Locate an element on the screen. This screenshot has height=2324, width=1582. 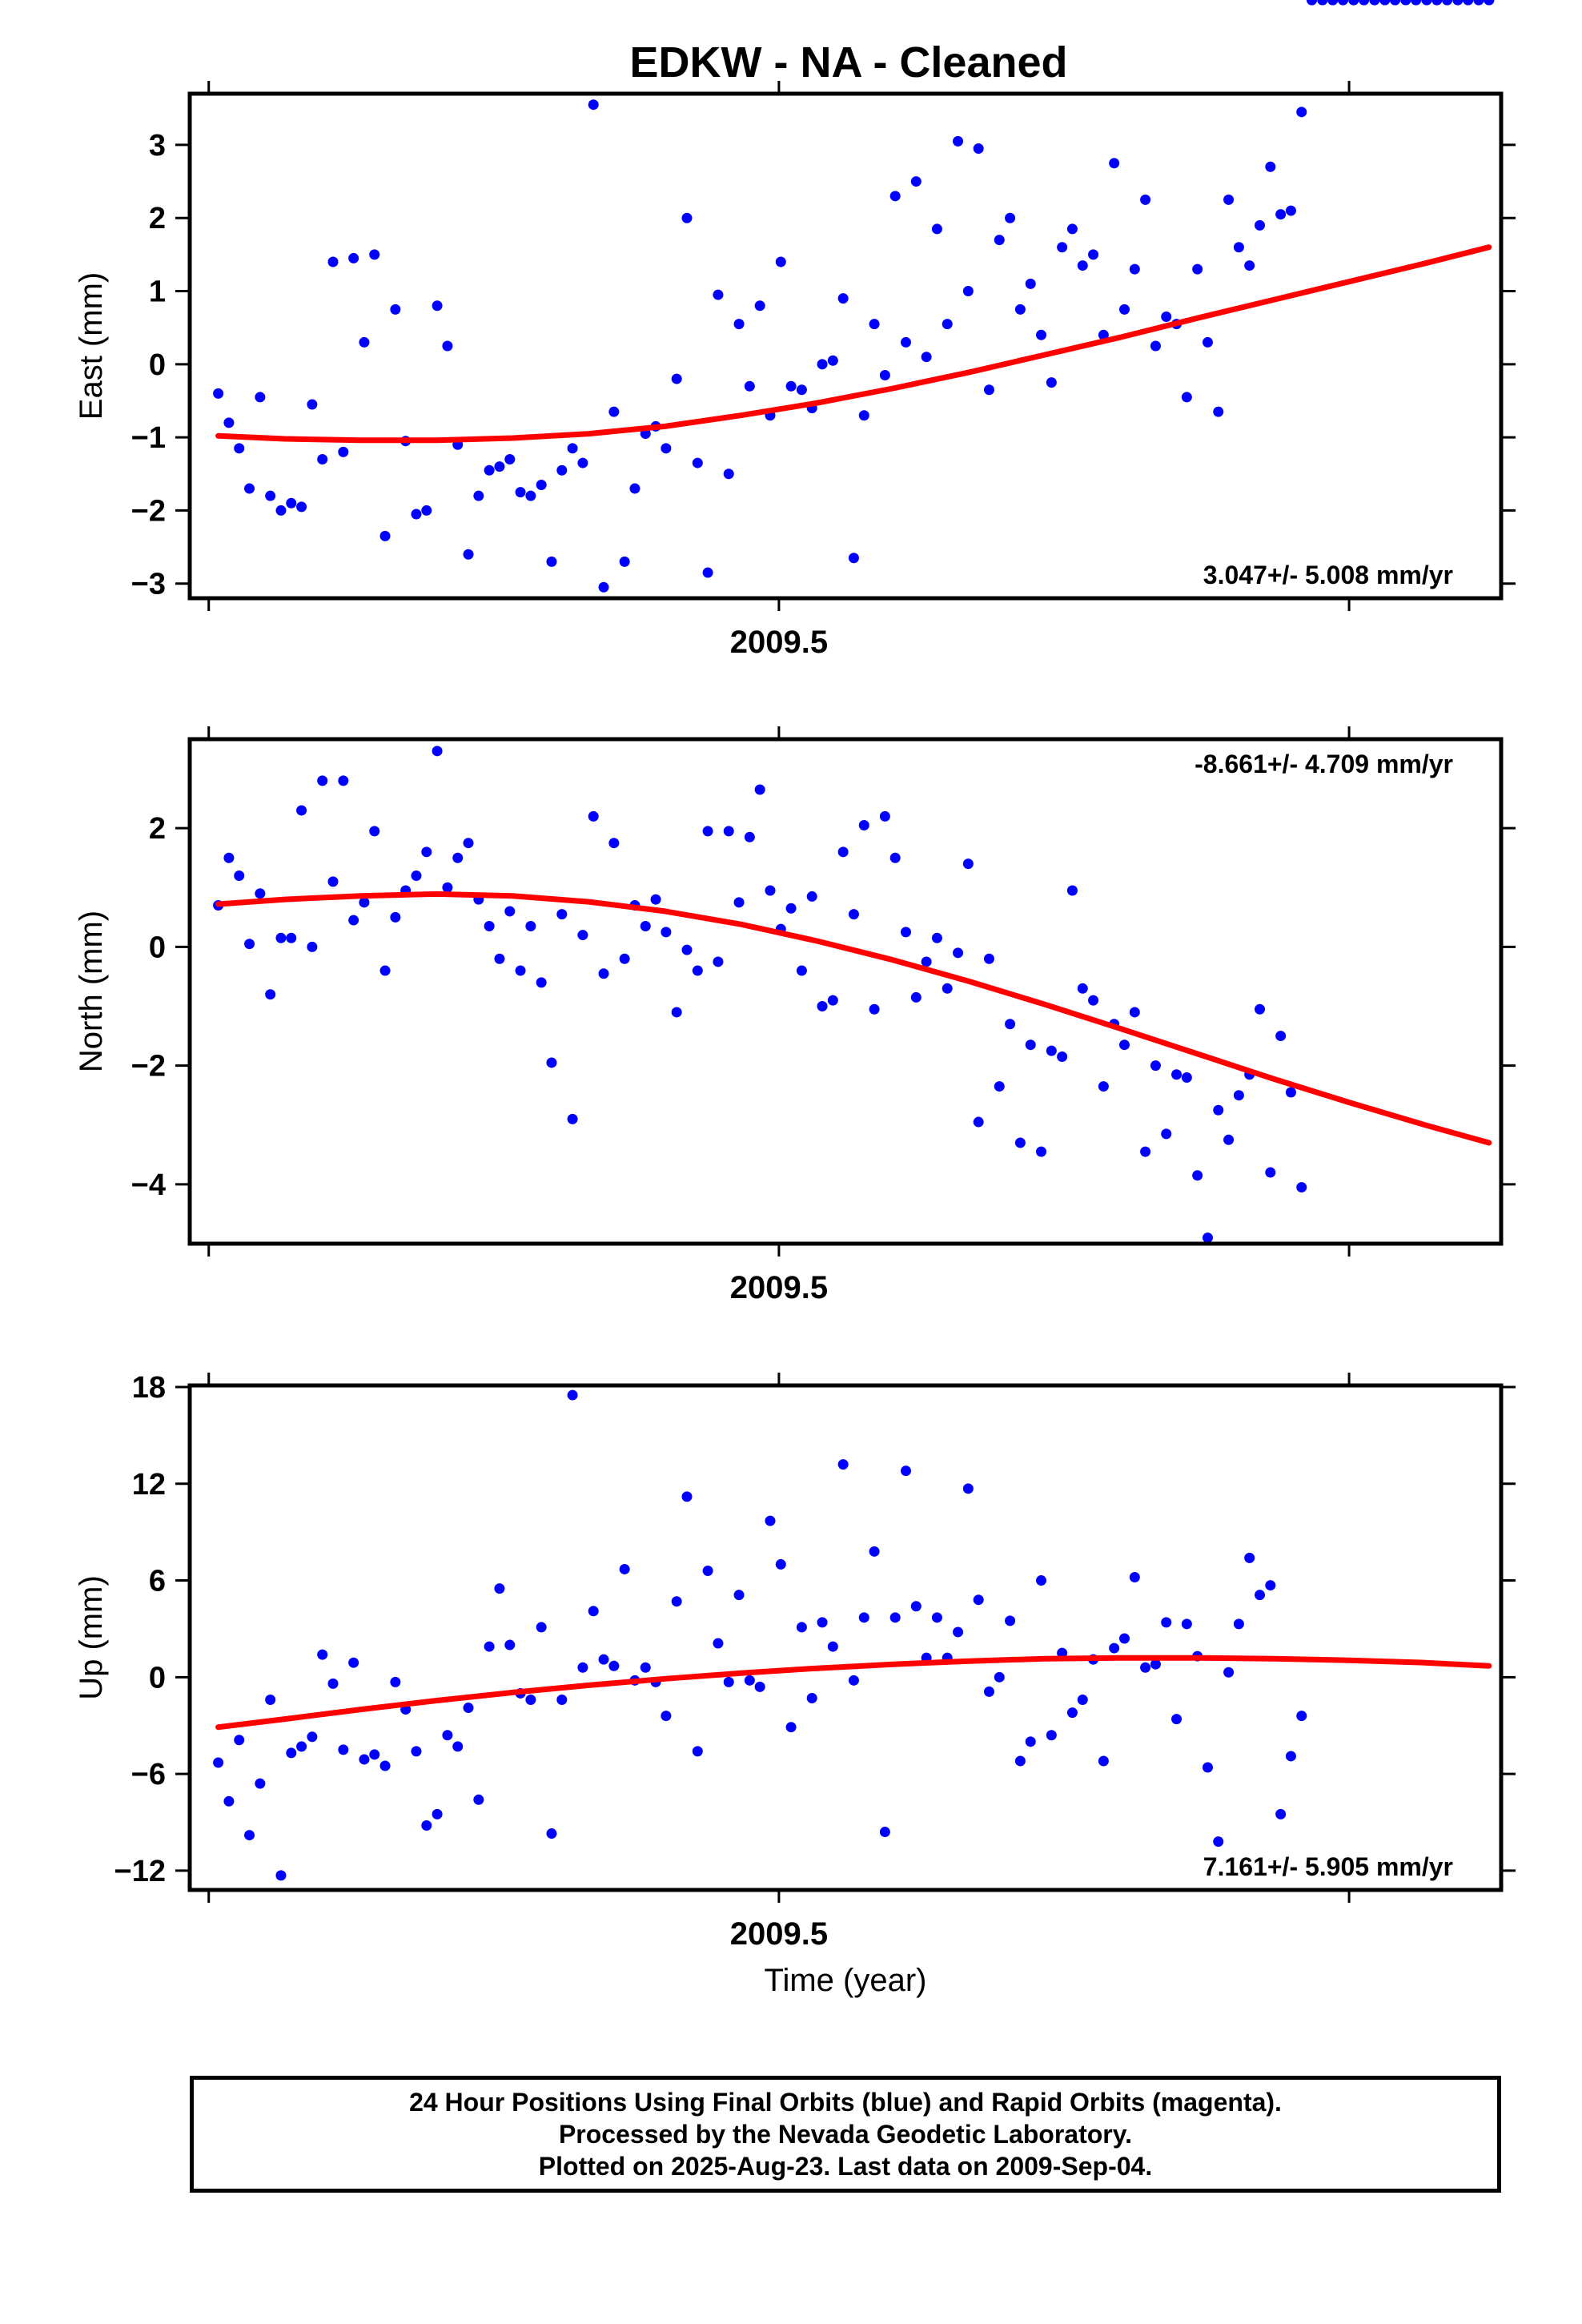
y-tick-label: 12 is located at coordinates (149, 1485).